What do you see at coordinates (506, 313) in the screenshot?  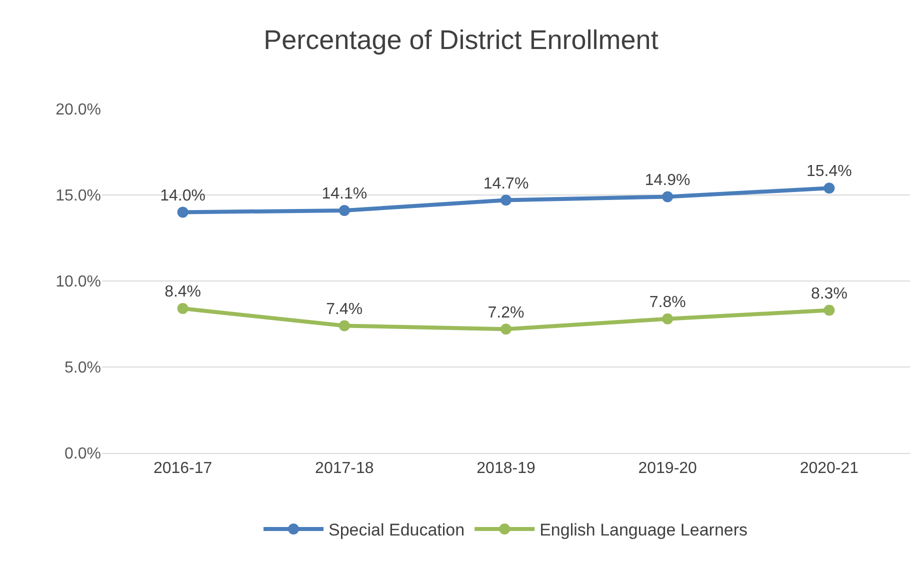 I see `data-label: 7.2%` at bounding box center [506, 313].